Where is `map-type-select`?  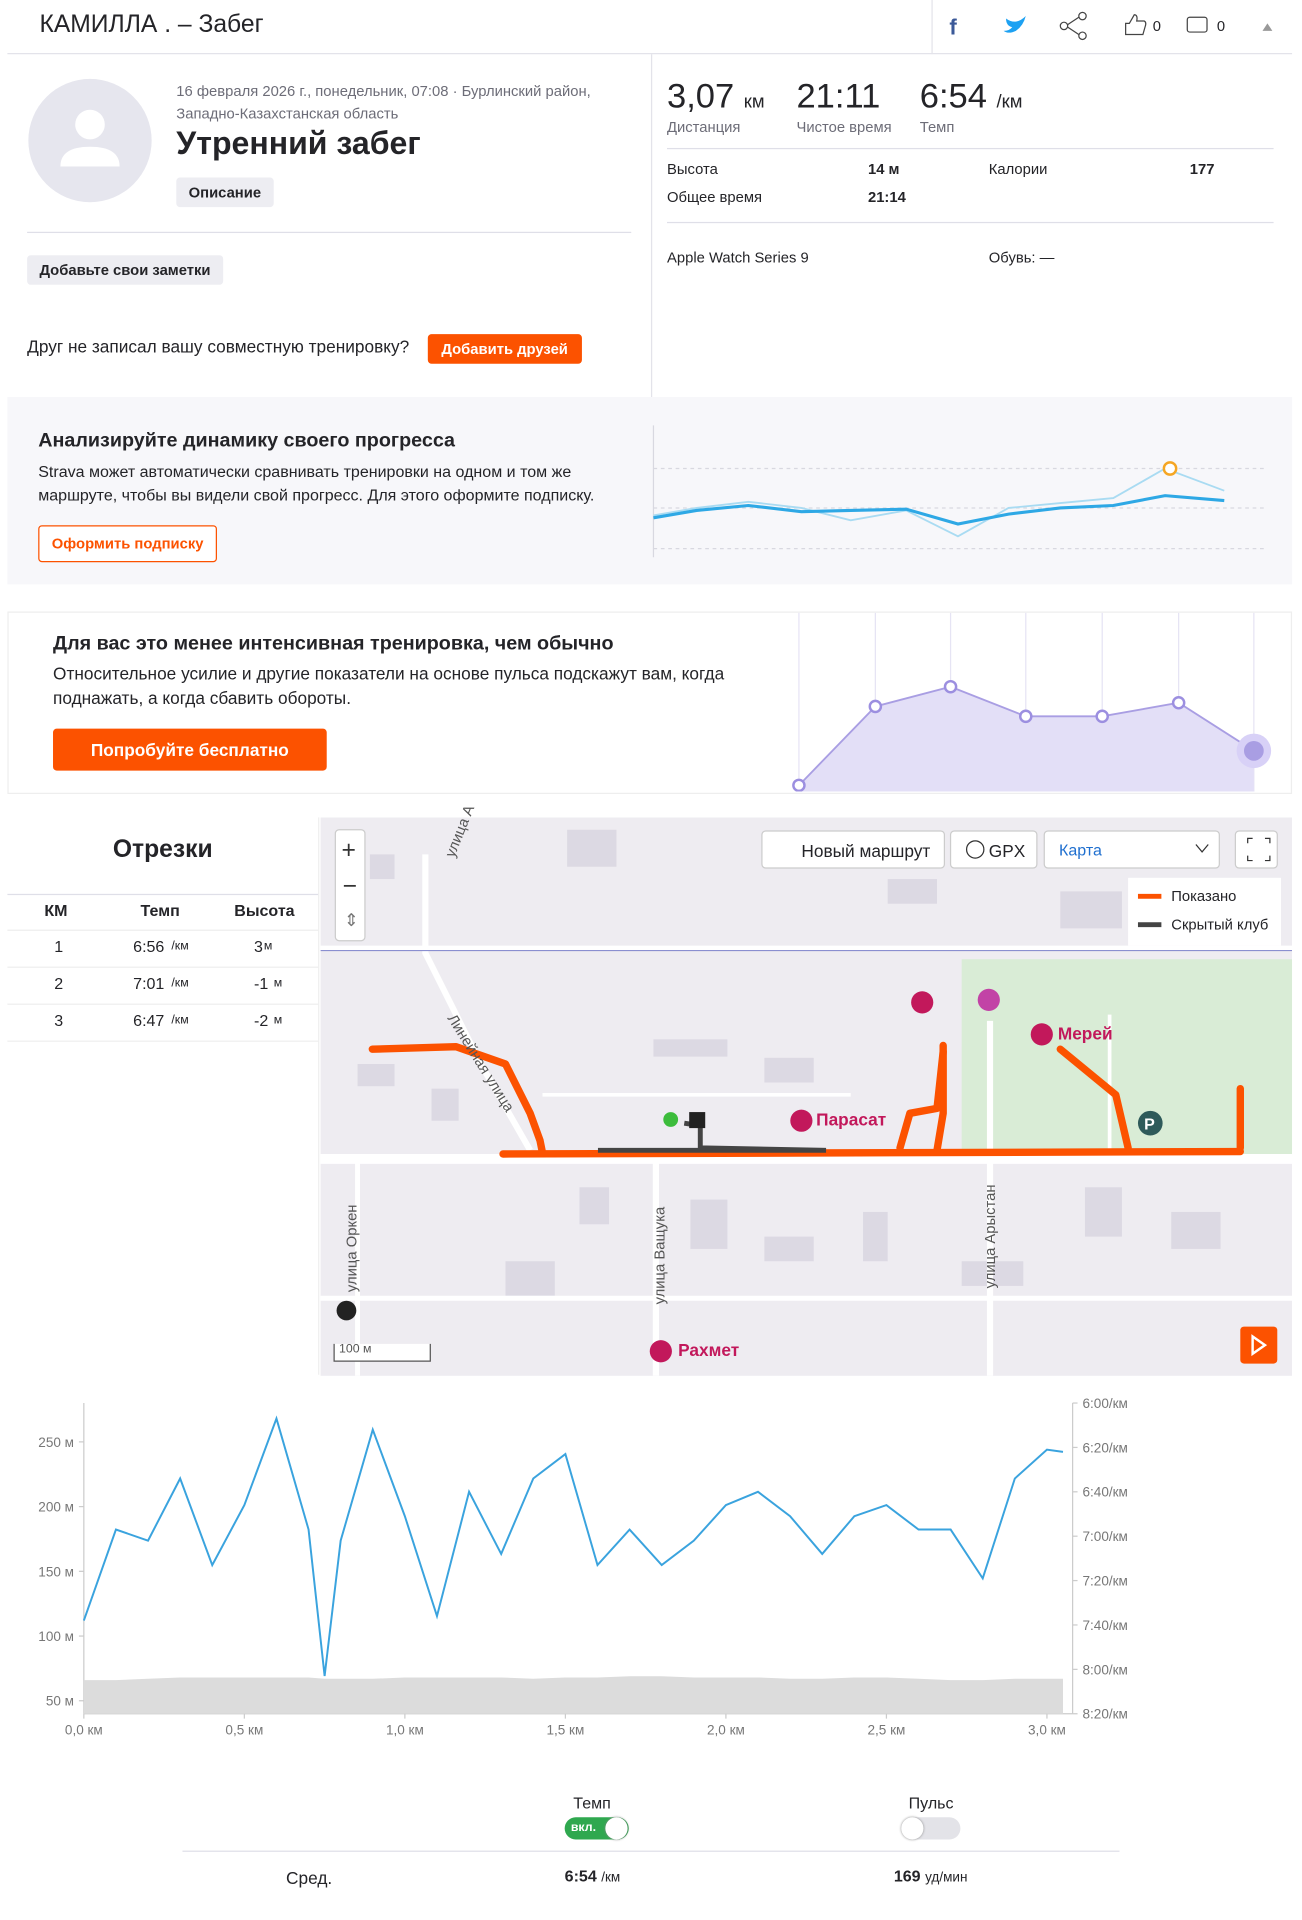 map-type-select is located at coordinates (1131, 849).